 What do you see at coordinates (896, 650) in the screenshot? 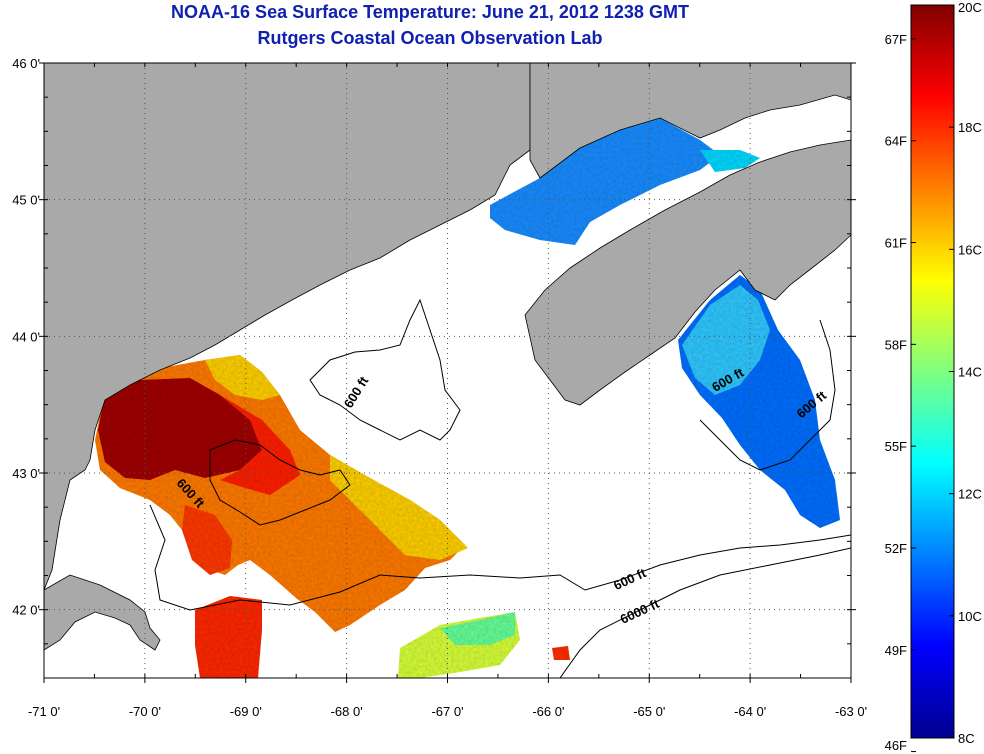
I see `colorbar-f-label: 49F` at bounding box center [896, 650].